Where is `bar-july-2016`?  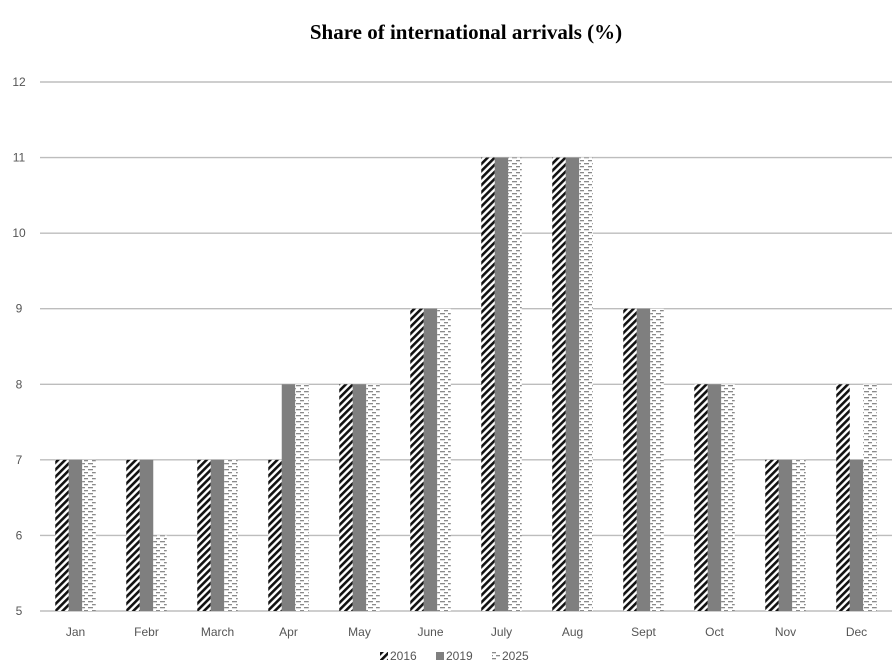 bar-july-2016 is located at coordinates (488, 384).